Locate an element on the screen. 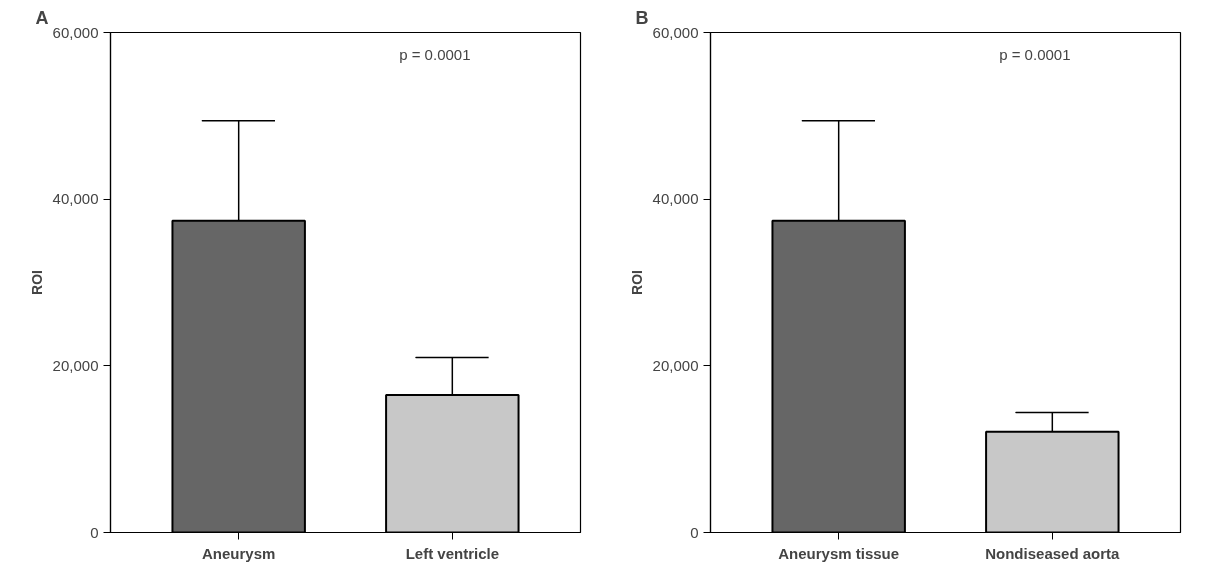 This screenshot has height=577, width=1208. chart-title: A is located at coordinates (42, 17).